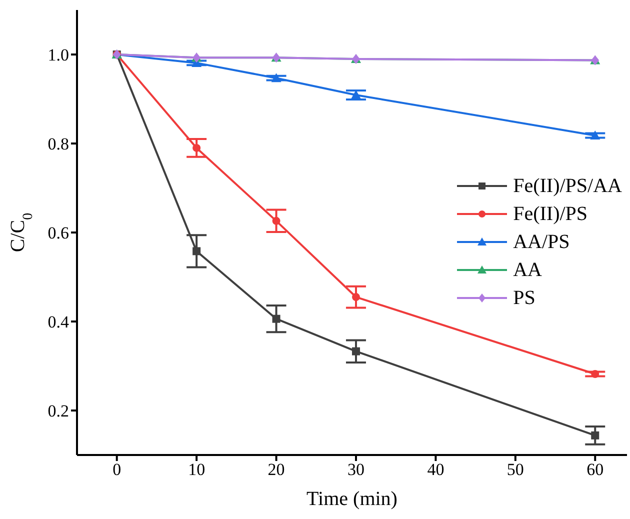  What do you see at coordinates (352, 499) in the screenshot?
I see `x-axis-title: Time (min)` at bounding box center [352, 499].